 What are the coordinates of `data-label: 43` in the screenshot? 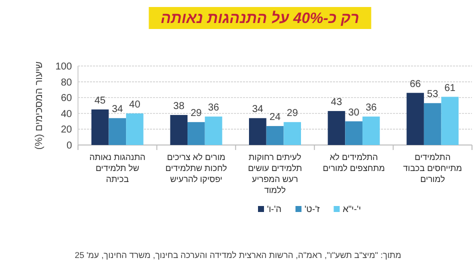 It's located at (336, 102).